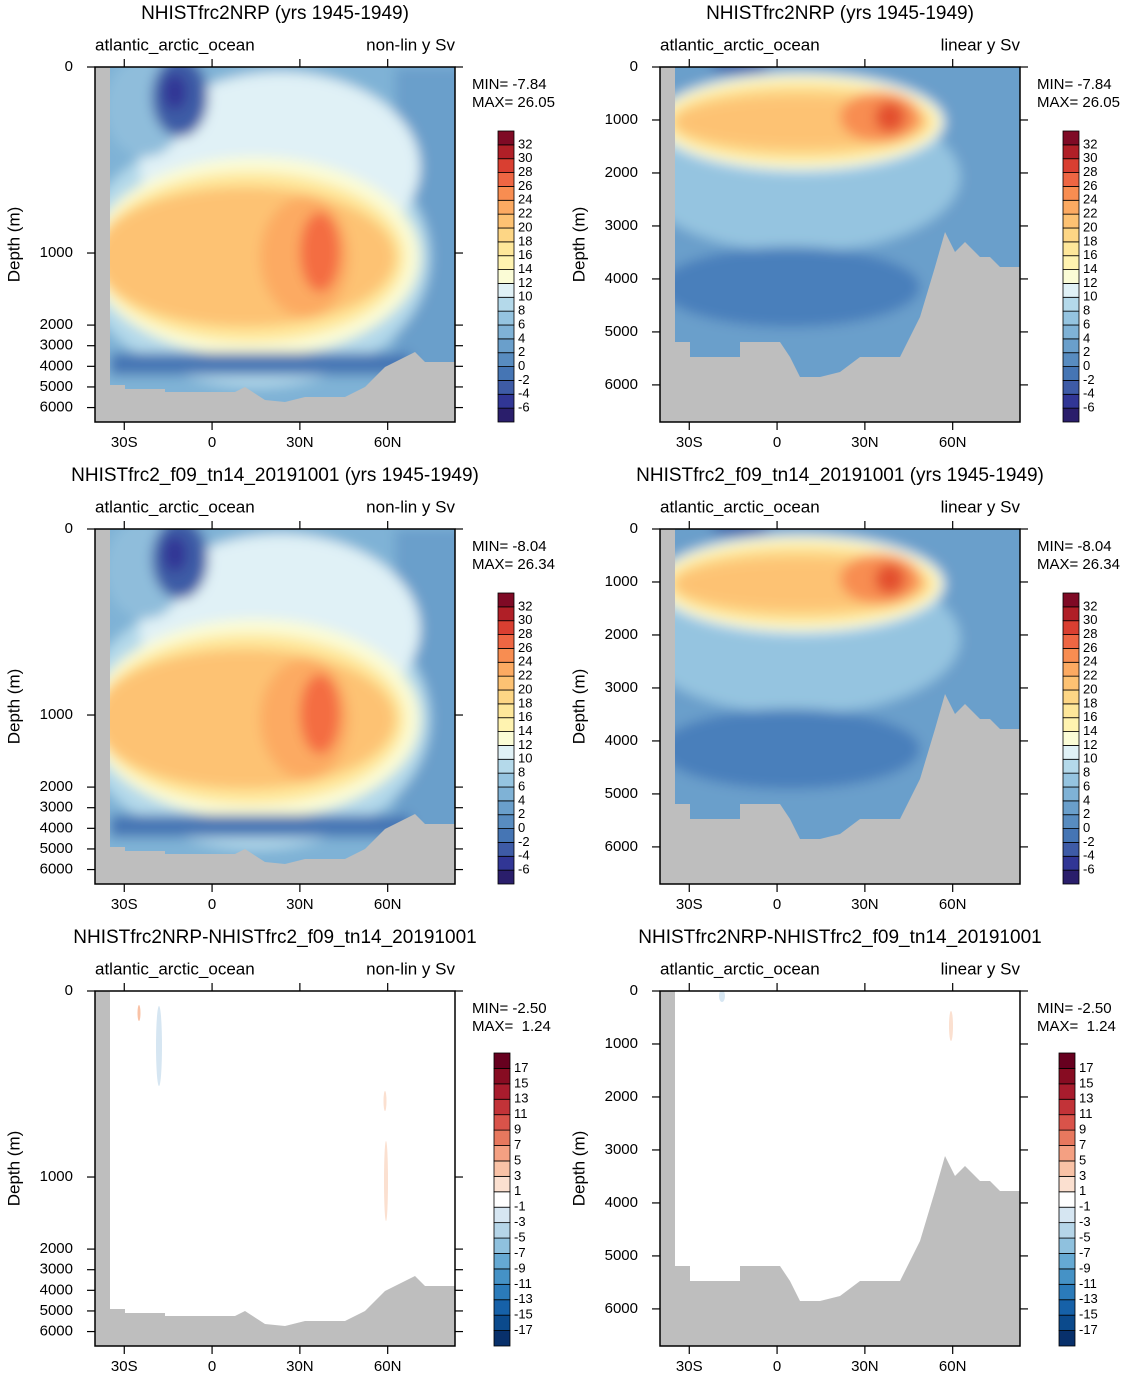  Describe the element at coordinates (1074, 1008) in the screenshot. I see `stat-label: MIN= -2.50` at that location.